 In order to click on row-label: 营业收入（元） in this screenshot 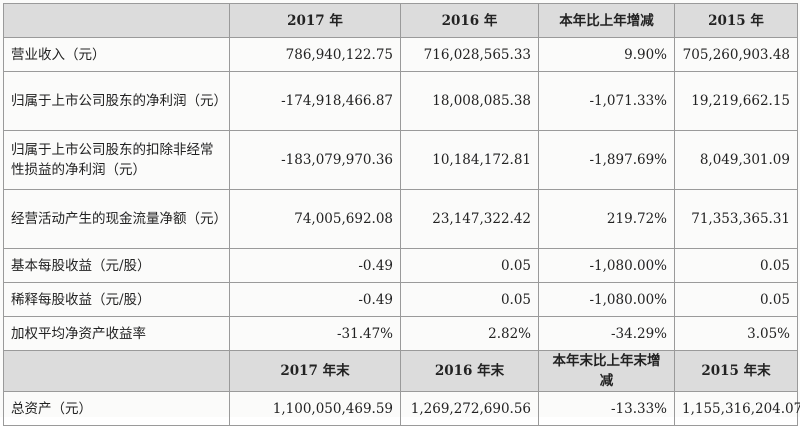, I will do `click(116, 54)`.